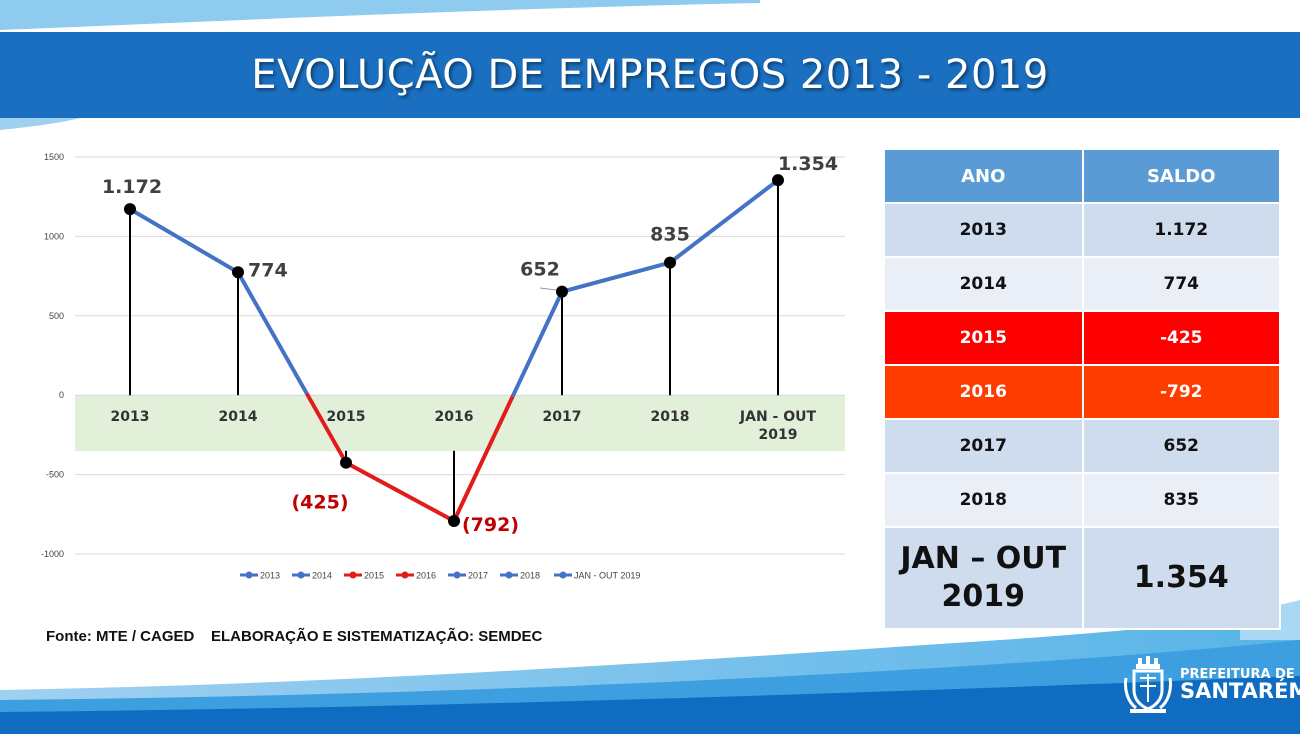 This screenshot has width=1300, height=734. I want to click on legend-label: 2014, so click(322, 576).